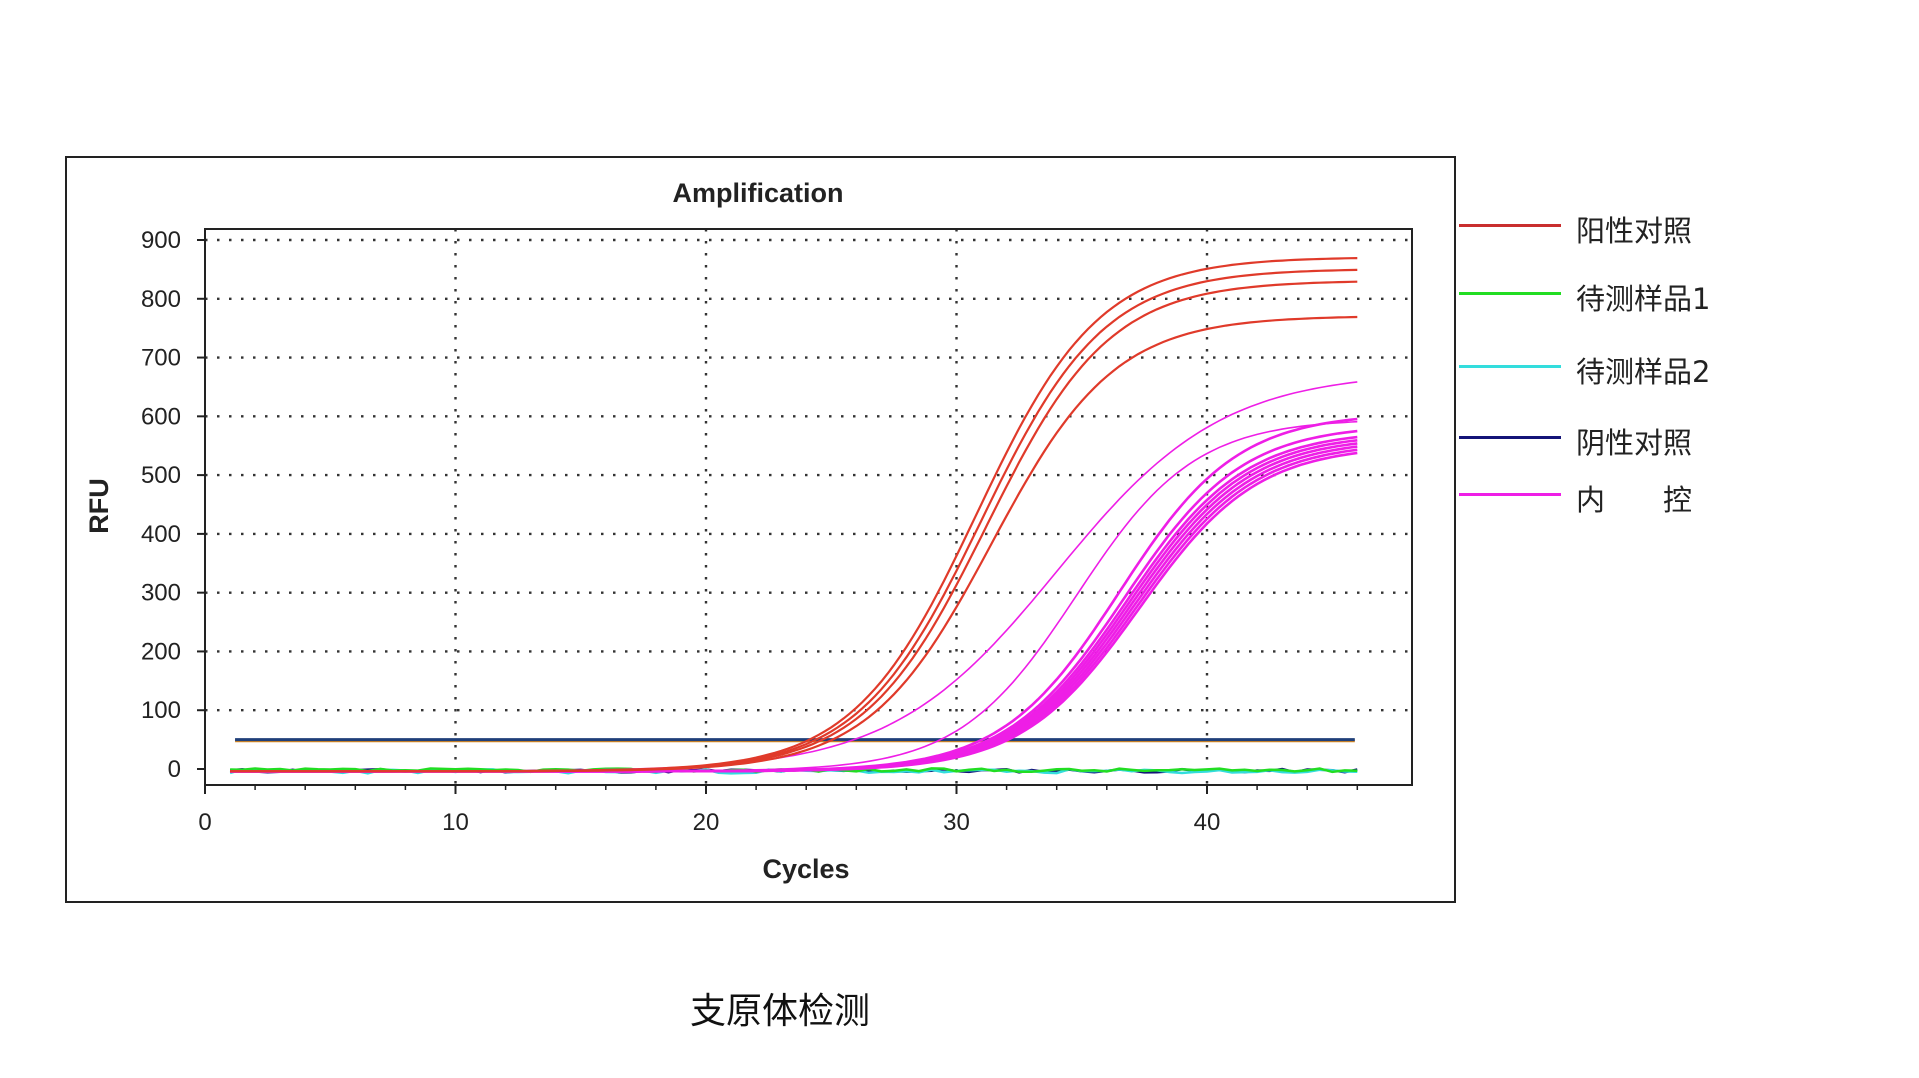 This screenshot has height=1078, width=1919. I want to click on legend-label: 阴性对照, so click(1634, 443).